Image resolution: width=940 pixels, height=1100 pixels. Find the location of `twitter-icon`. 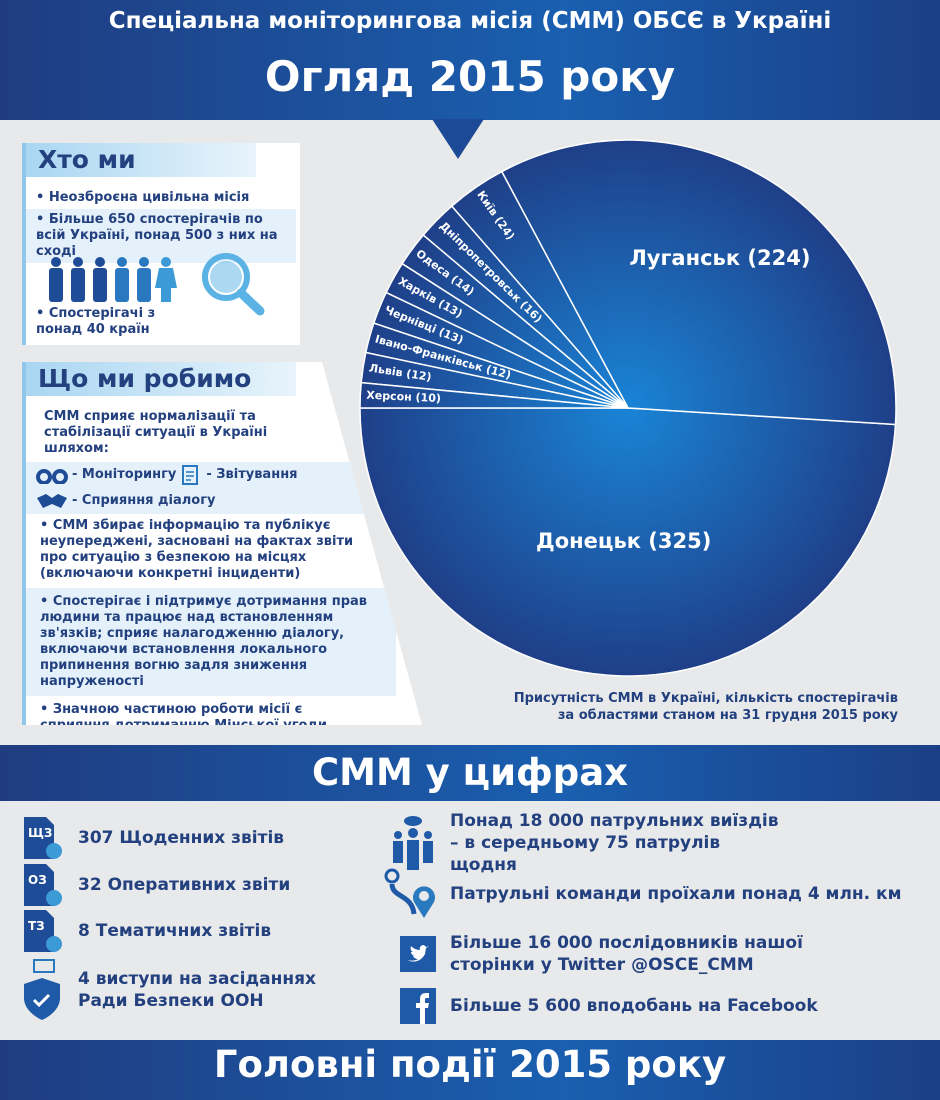

twitter-icon is located at coordinates (418, 954).